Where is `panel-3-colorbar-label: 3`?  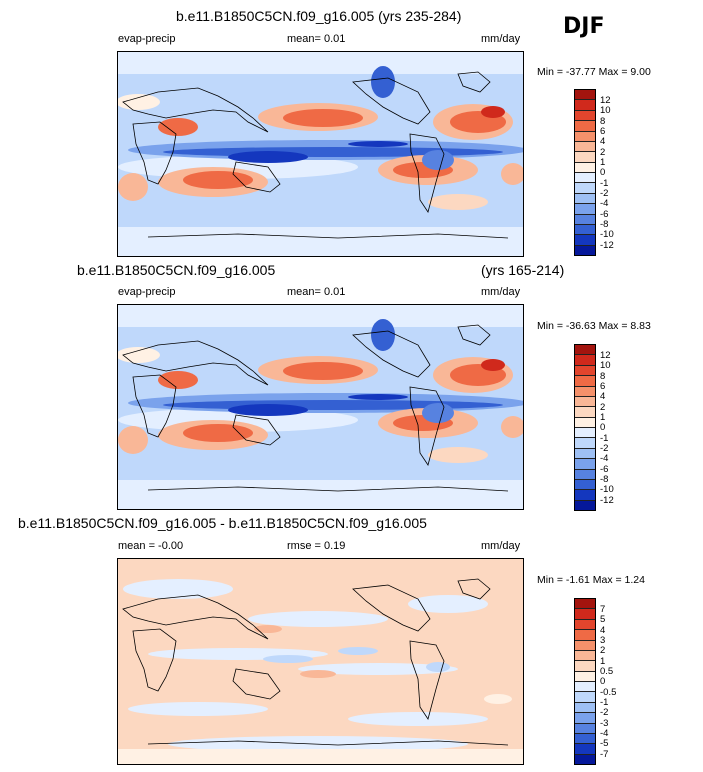
panel-3-colorbar-label: 3 is located at coordinates (603, 640).